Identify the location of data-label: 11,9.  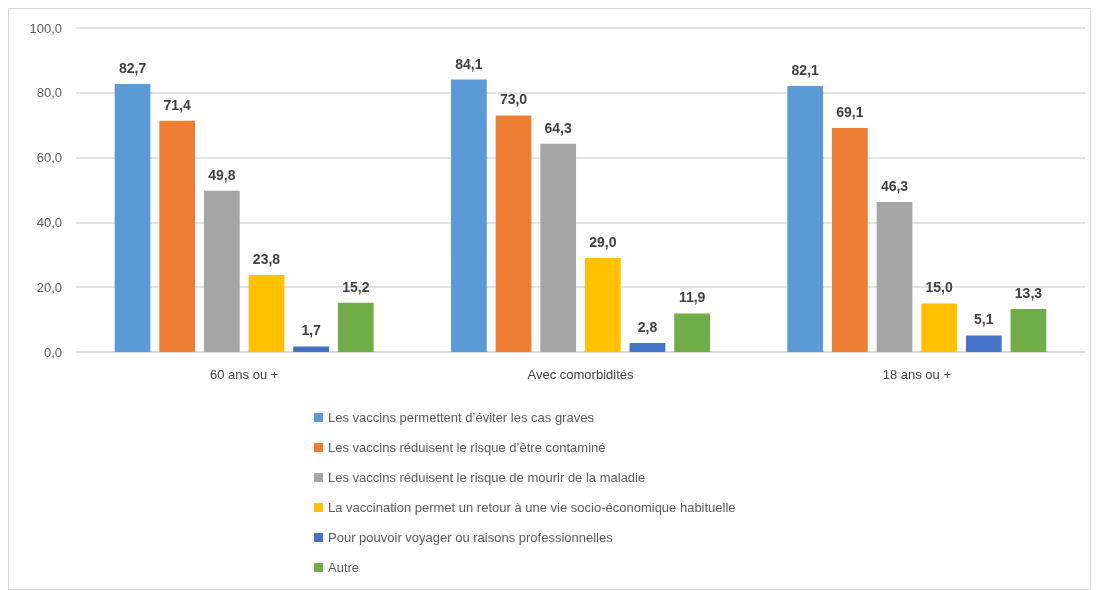
(692, 297).